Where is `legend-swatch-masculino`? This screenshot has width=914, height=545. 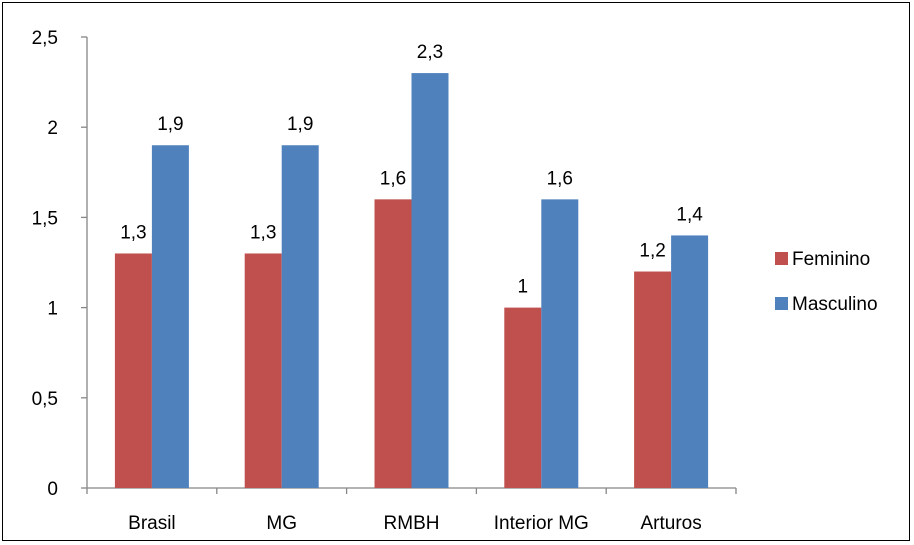 legend-swatch-masculino is located at coordinates (781, 303).